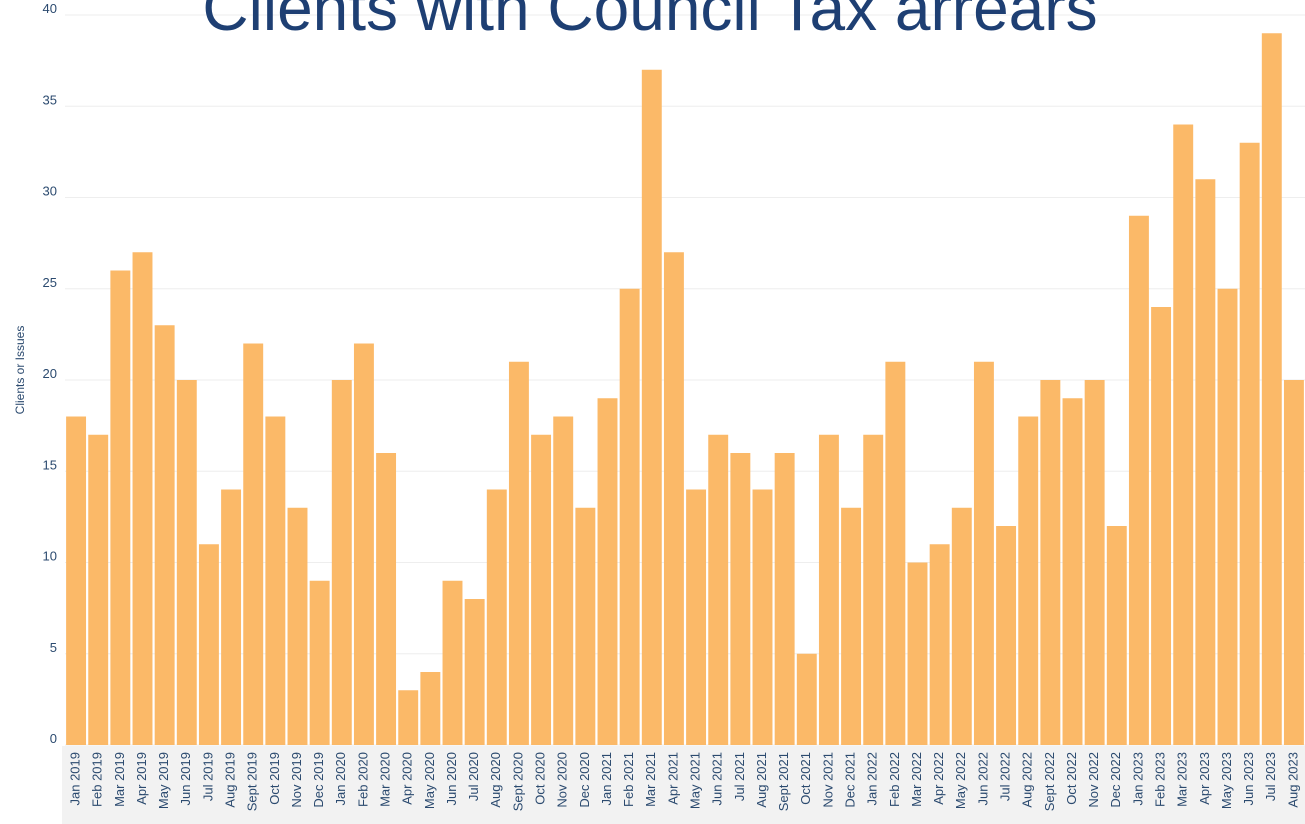  What do you see at coordinates (672, 778) in the screenshot?
I see `x-tick-label: Apr 2021` at bounding box center [672, 778].